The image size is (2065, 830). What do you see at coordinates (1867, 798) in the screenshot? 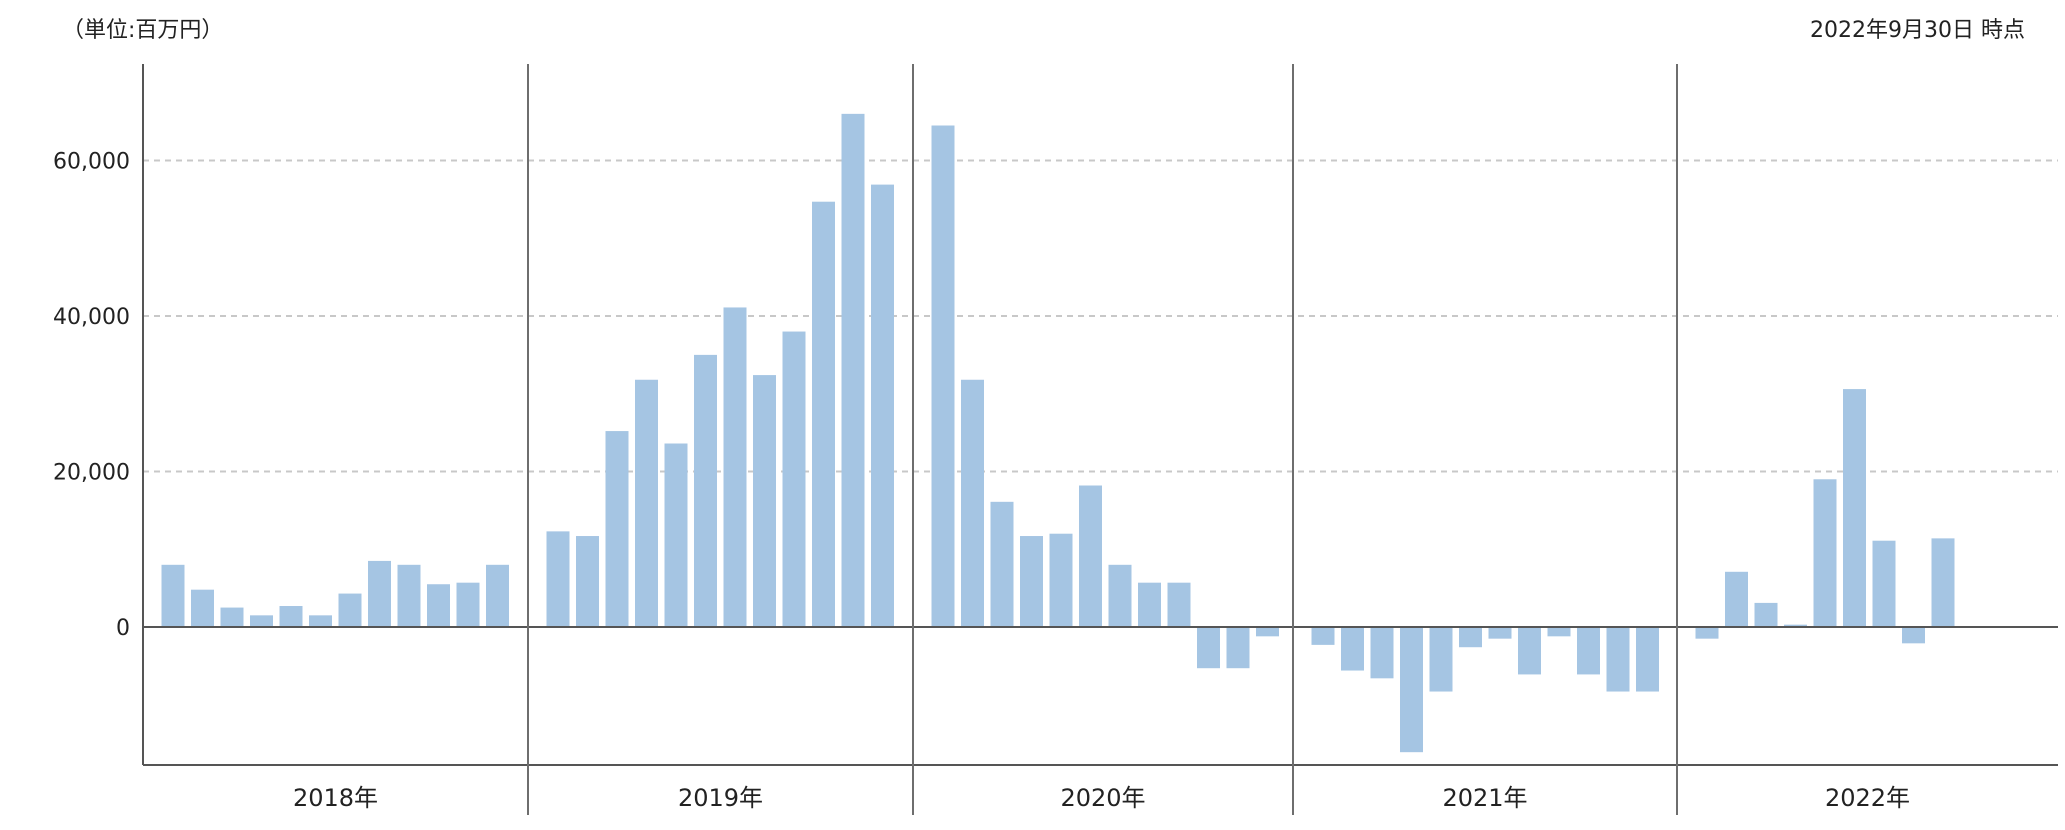
I see `x-year-label: 2022年` at bounding box center [1867, 798].